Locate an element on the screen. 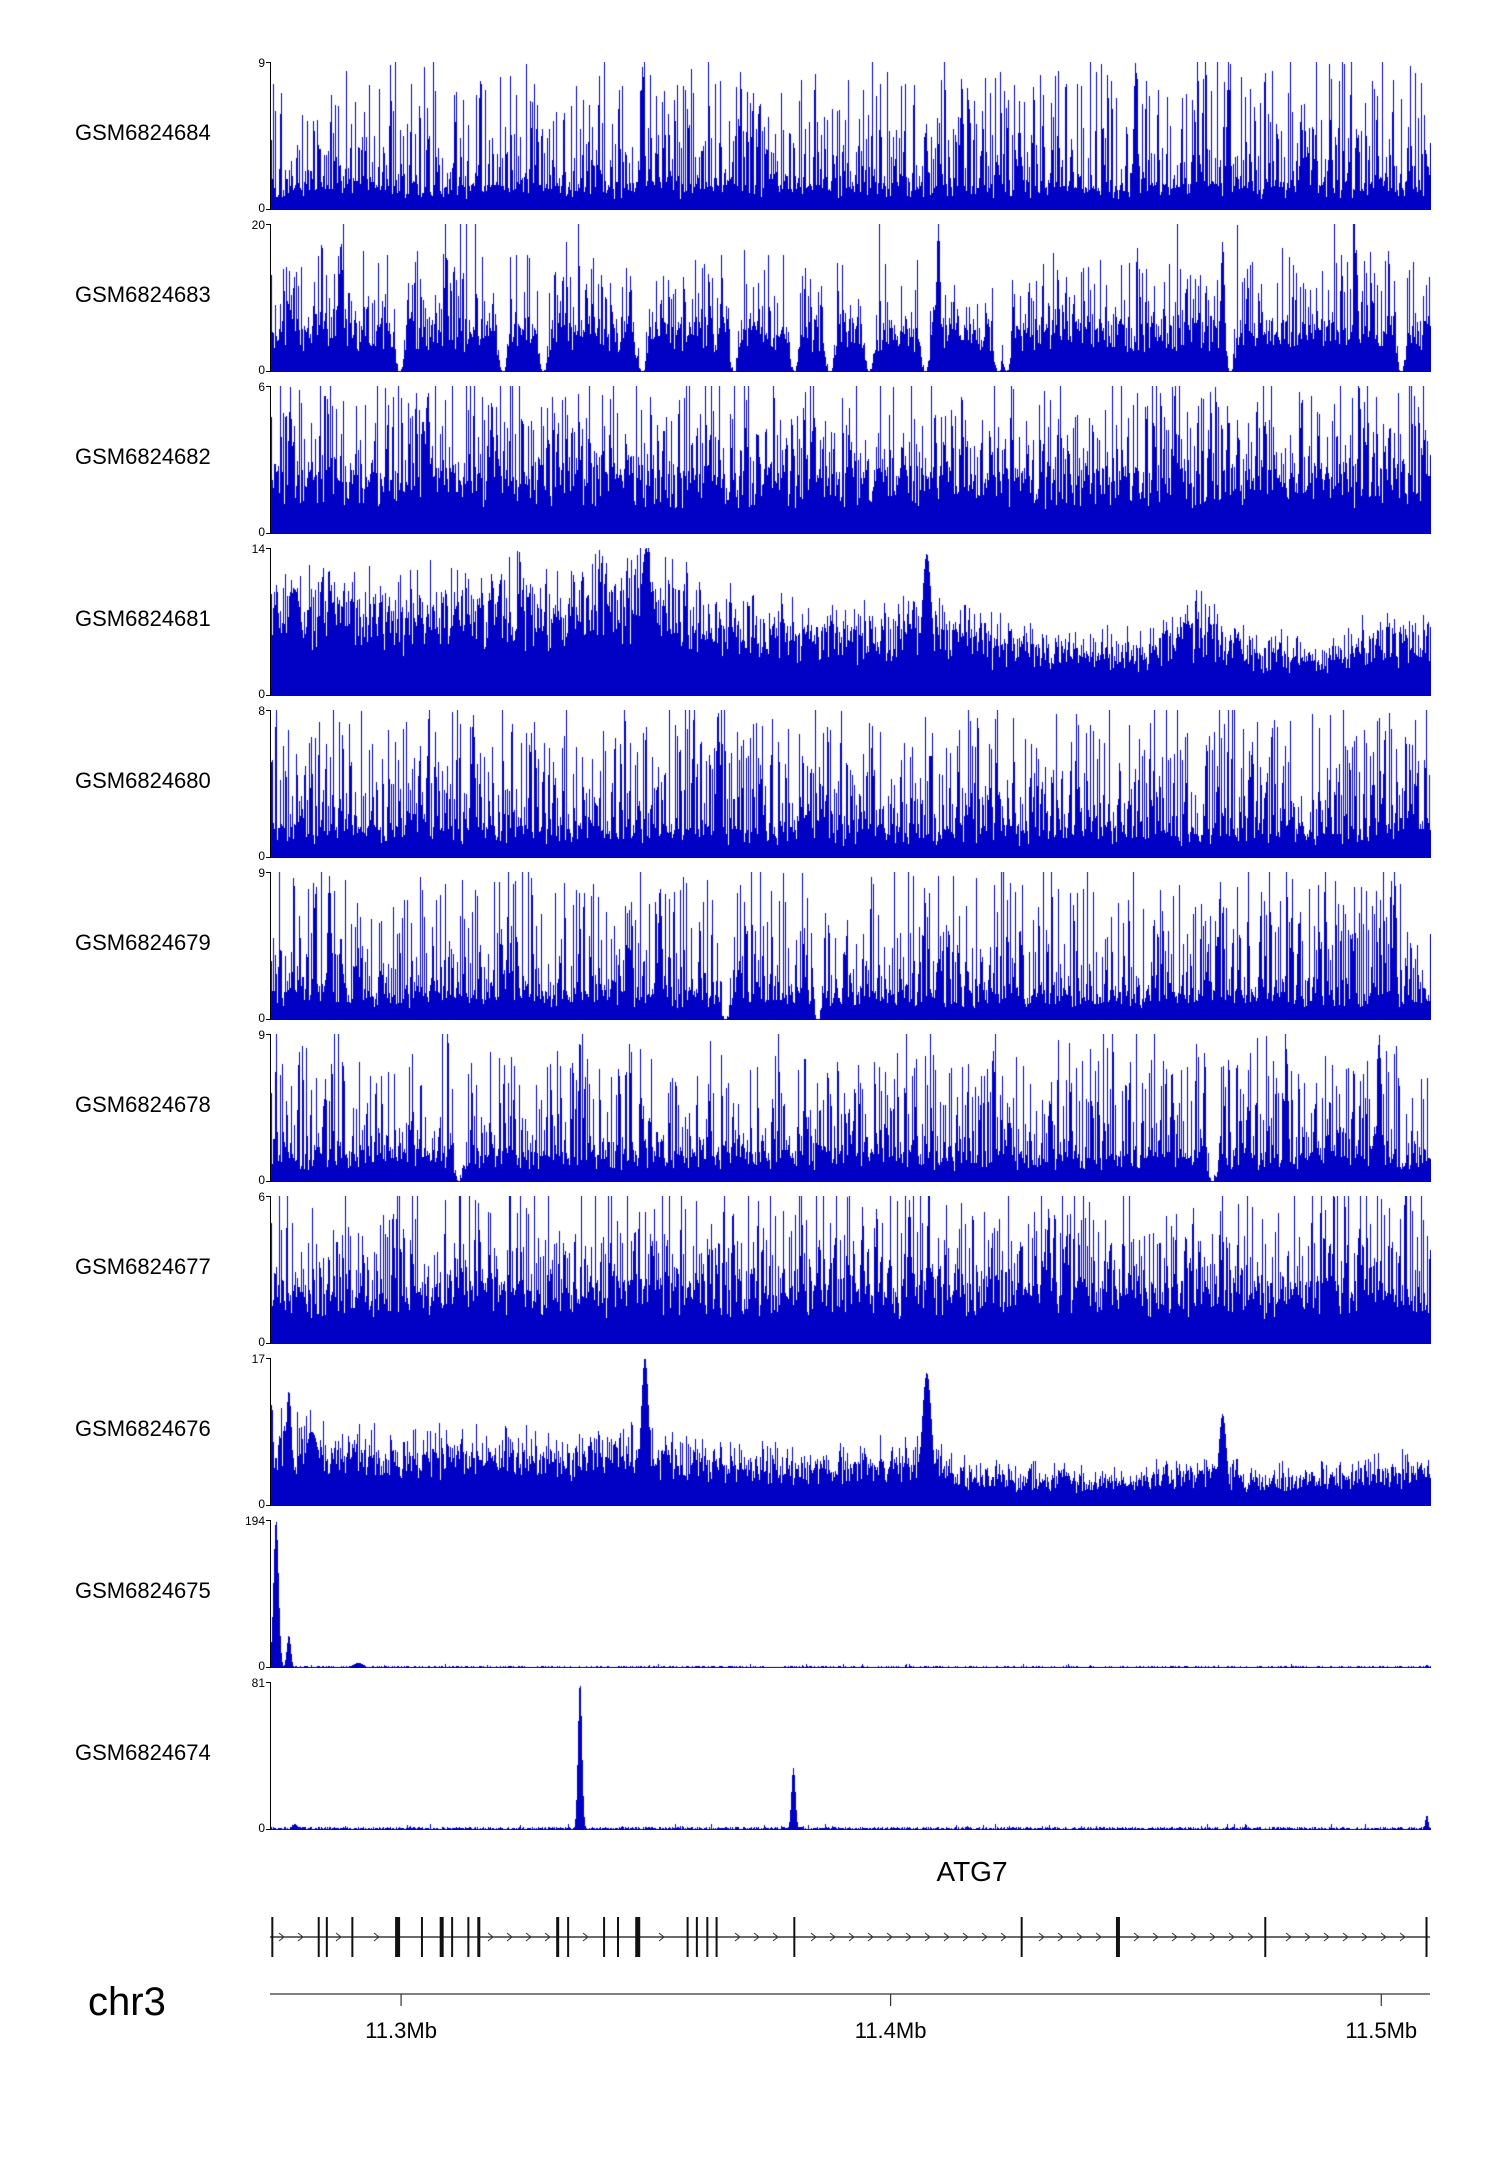  track-sample-label: GSM6824680 is located at coordinates (143, 780).